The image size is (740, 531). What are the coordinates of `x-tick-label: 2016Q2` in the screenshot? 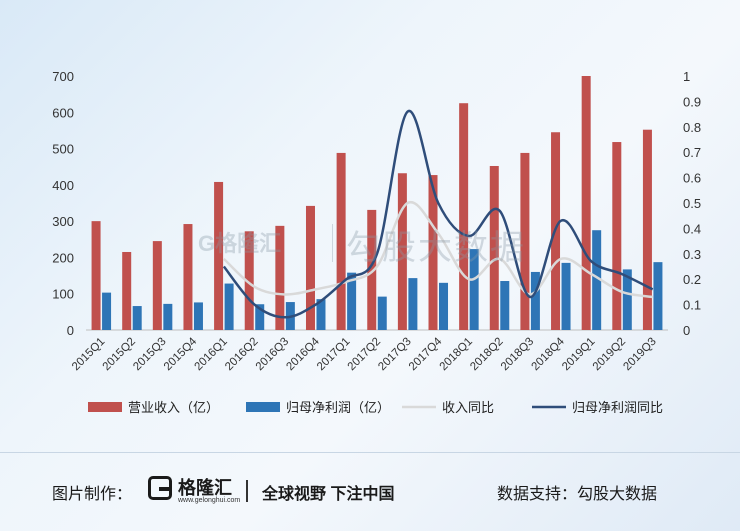 It's located at (241, 354).